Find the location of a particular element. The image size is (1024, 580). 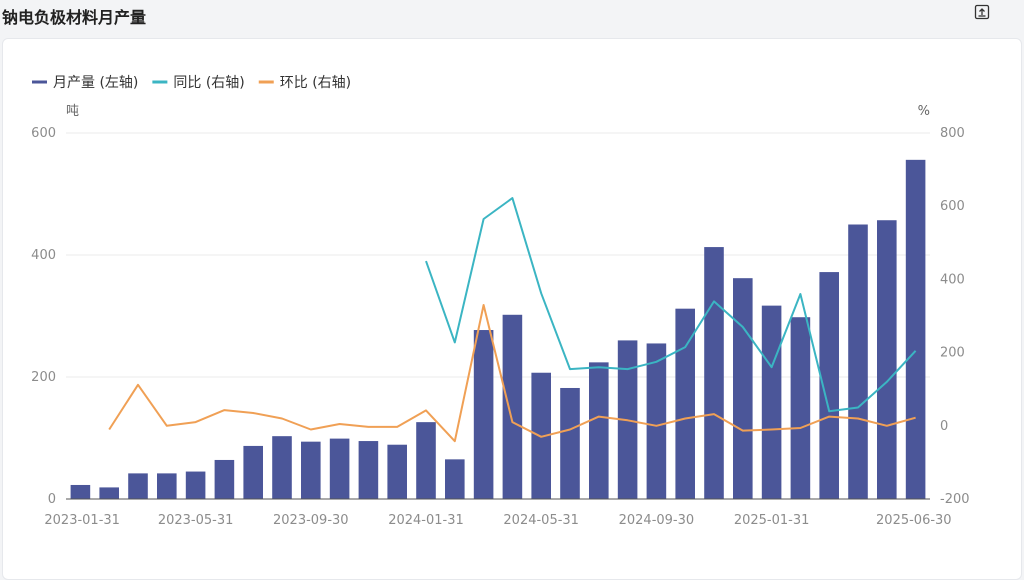

x-tick-label: 2023-05-31 is located at coordinates (196, 520).